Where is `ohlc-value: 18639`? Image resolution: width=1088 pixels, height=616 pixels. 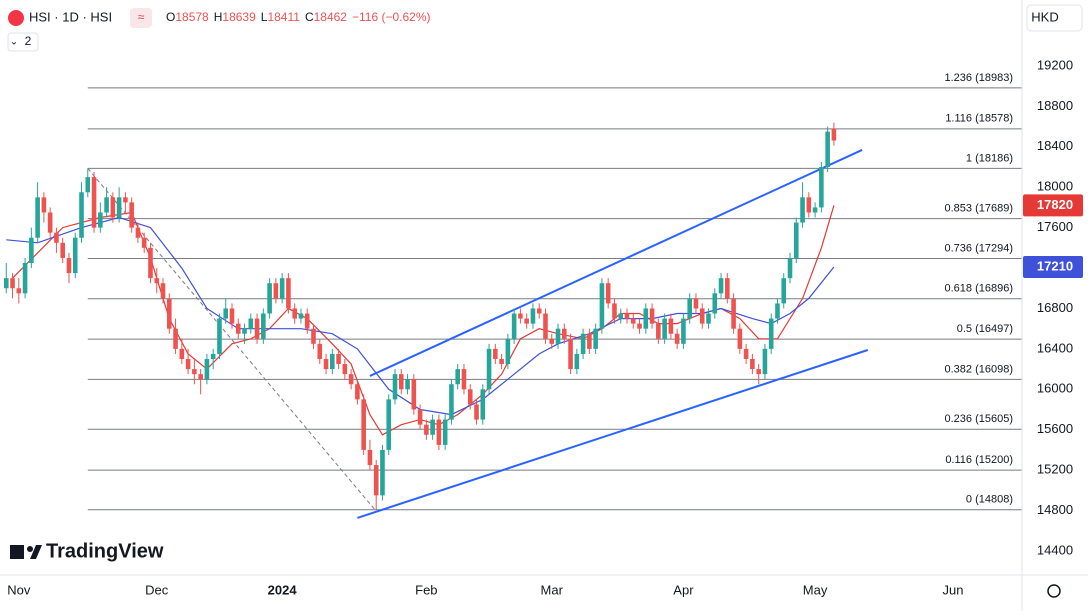 ohlc-value: 18639 is located at coordinates (239, 17).